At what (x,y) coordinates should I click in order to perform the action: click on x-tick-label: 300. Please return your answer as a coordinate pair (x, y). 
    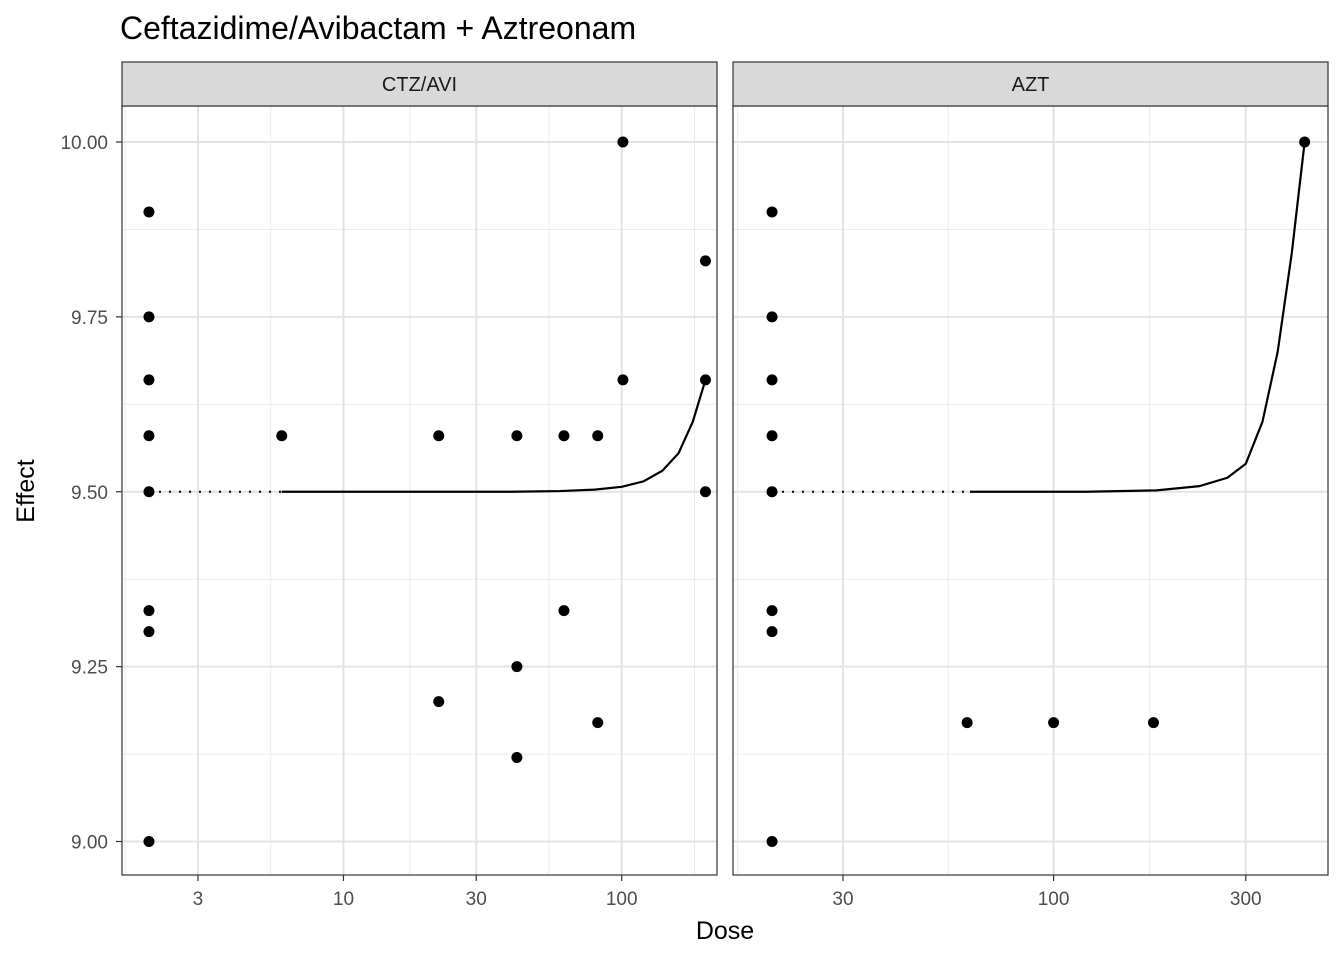
    Looking at the image, I should click on (1246, 899).